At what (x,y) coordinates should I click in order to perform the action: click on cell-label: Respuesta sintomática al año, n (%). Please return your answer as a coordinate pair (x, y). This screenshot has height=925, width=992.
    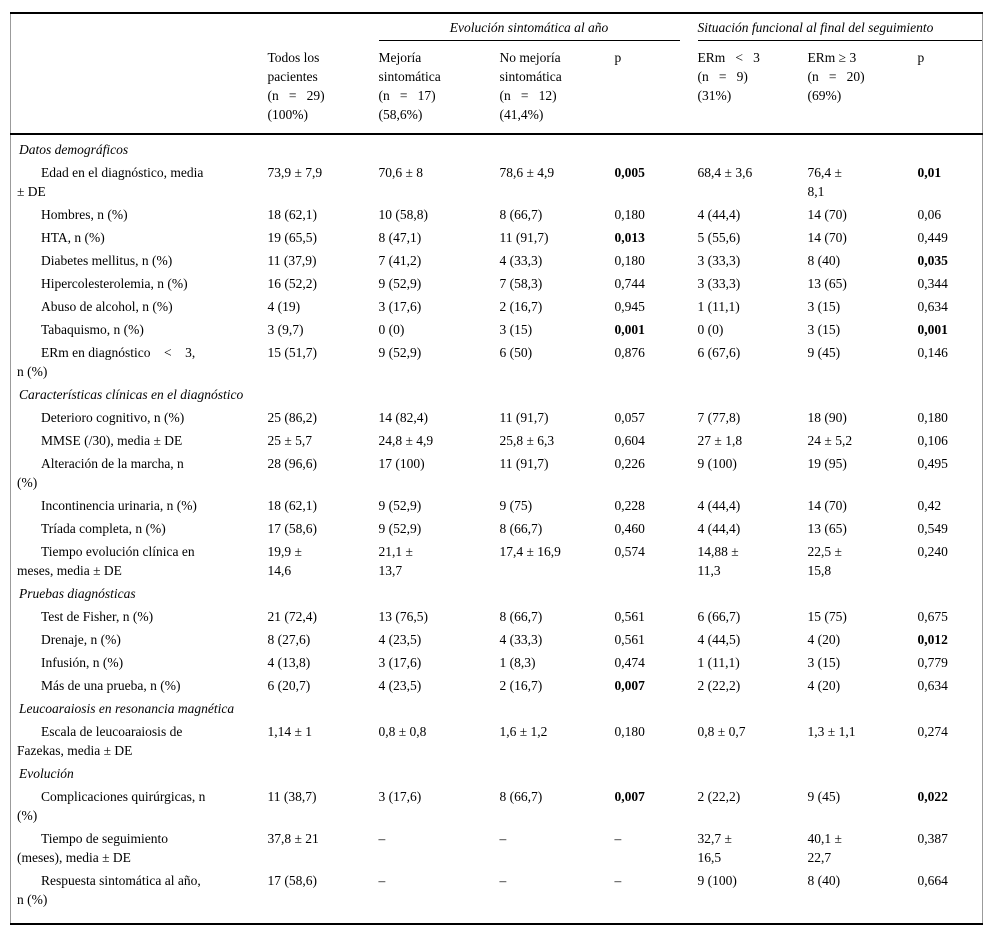
    Looking at the image, I should click on (109, 890).